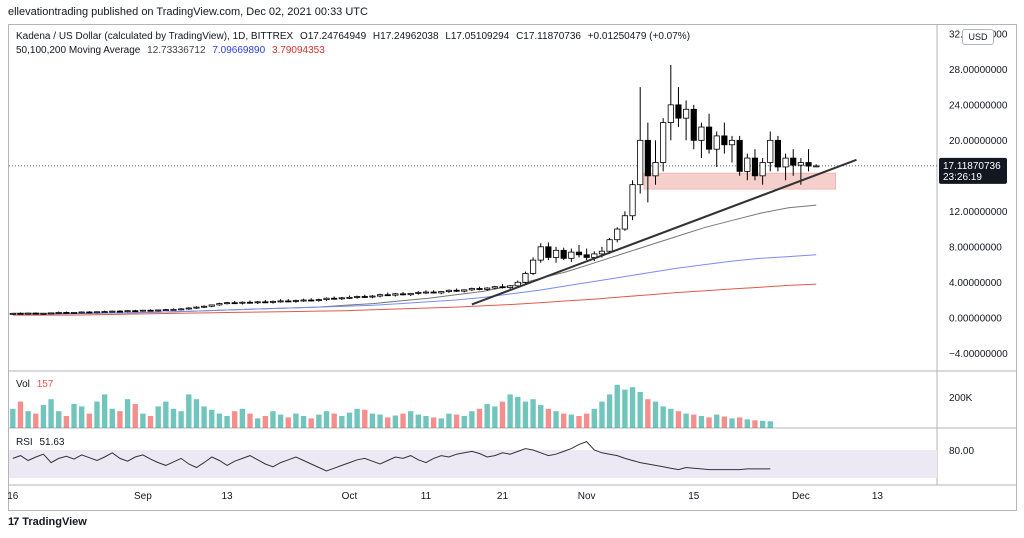 The height and width of the screenshot is (538, 1024). What do you see at coordinates (239, 50) in the screenshot?
I see `ma100-value: 7.09669890` at bounding box center [239, 50].